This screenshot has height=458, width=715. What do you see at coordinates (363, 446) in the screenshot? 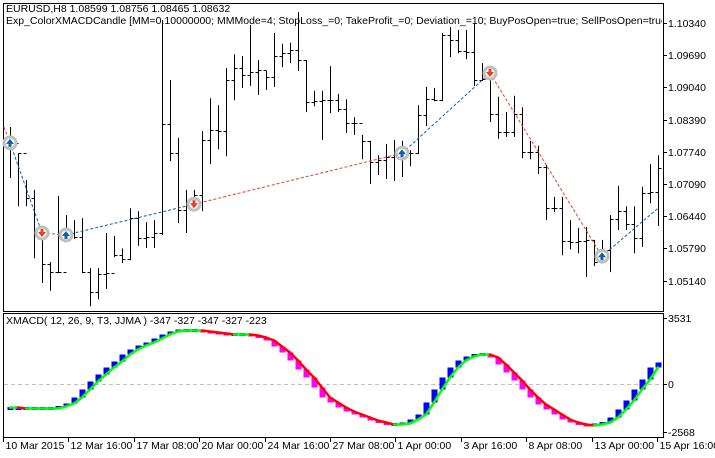
I see `time-axis-label: 27 Mar 08:00` at bounding box center [363, 446].